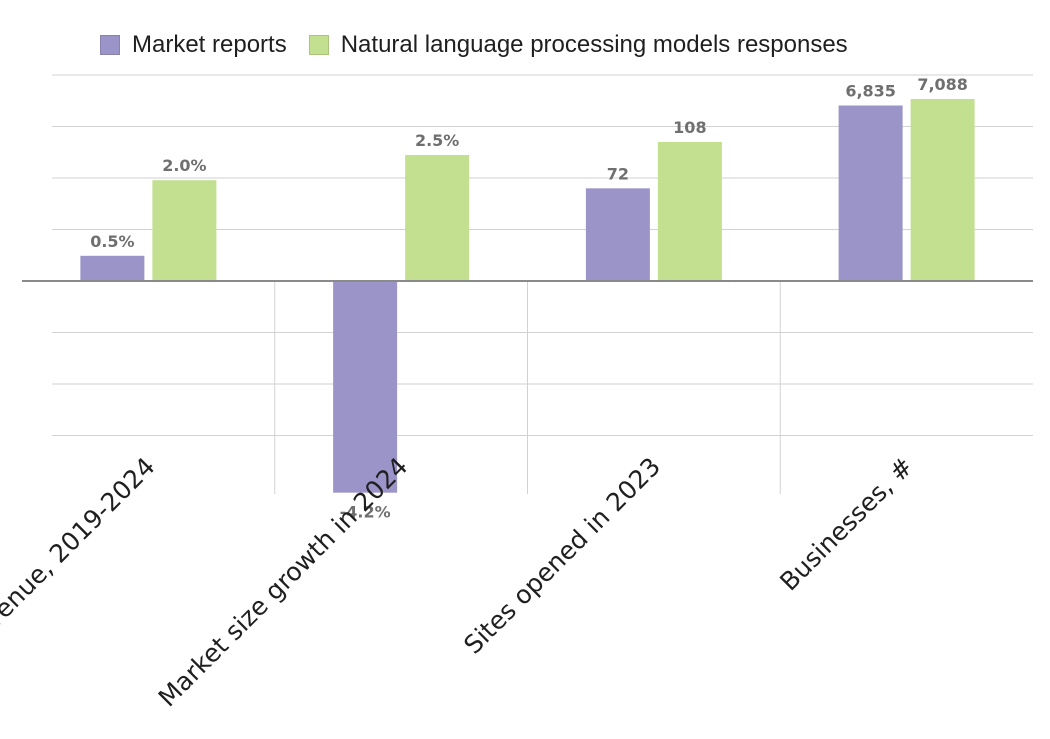  Describe the element at coordinates (112, 241) in the screenshot. I see `data-label: 0.5%` at that location.